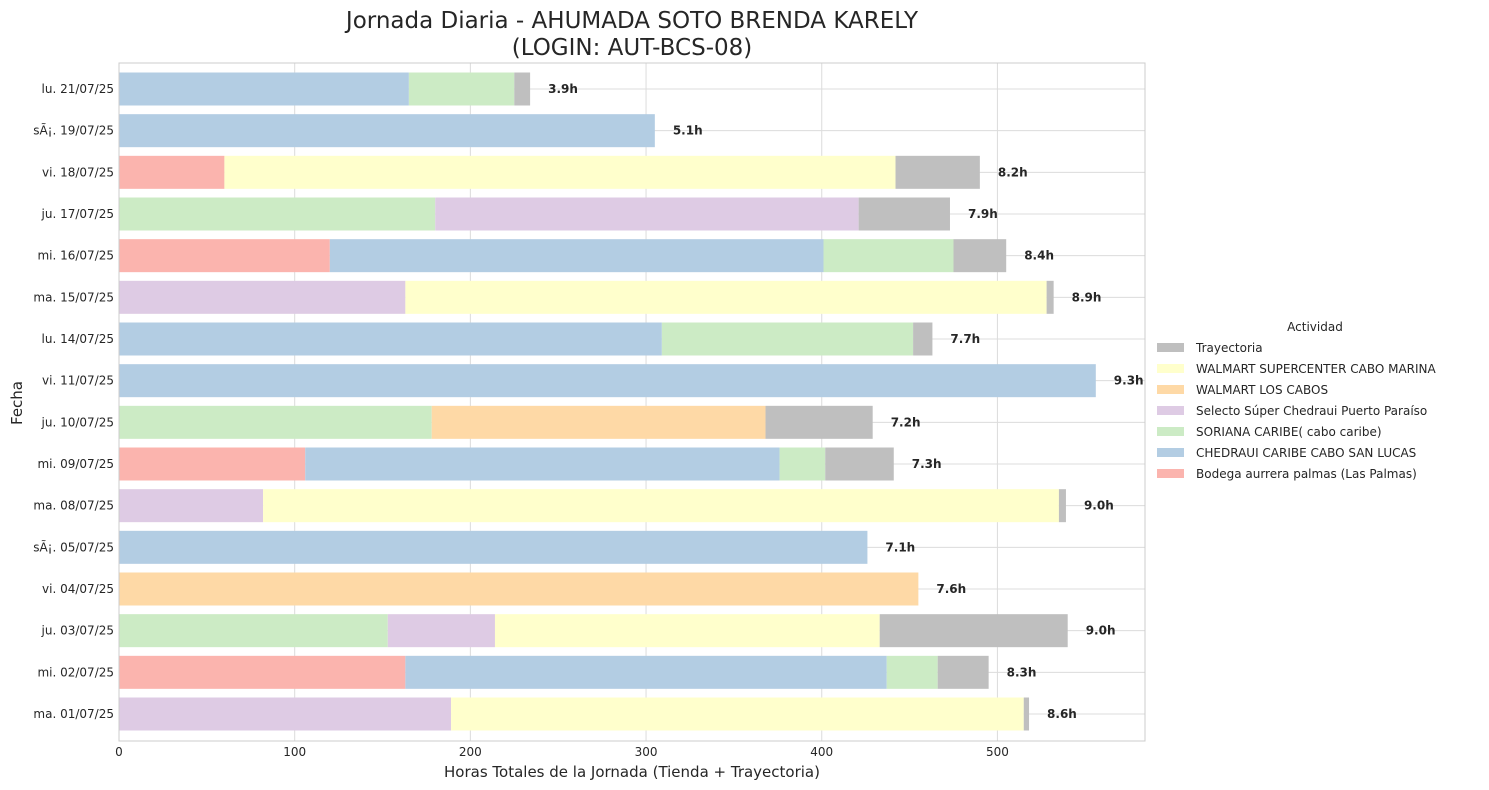  What do you see at coordinates (1311, 411) in the screenshot?
I see `legend-entry: Selecto Súper Chedraui Puerto Paraíso` at bounding box center [1311, 411].